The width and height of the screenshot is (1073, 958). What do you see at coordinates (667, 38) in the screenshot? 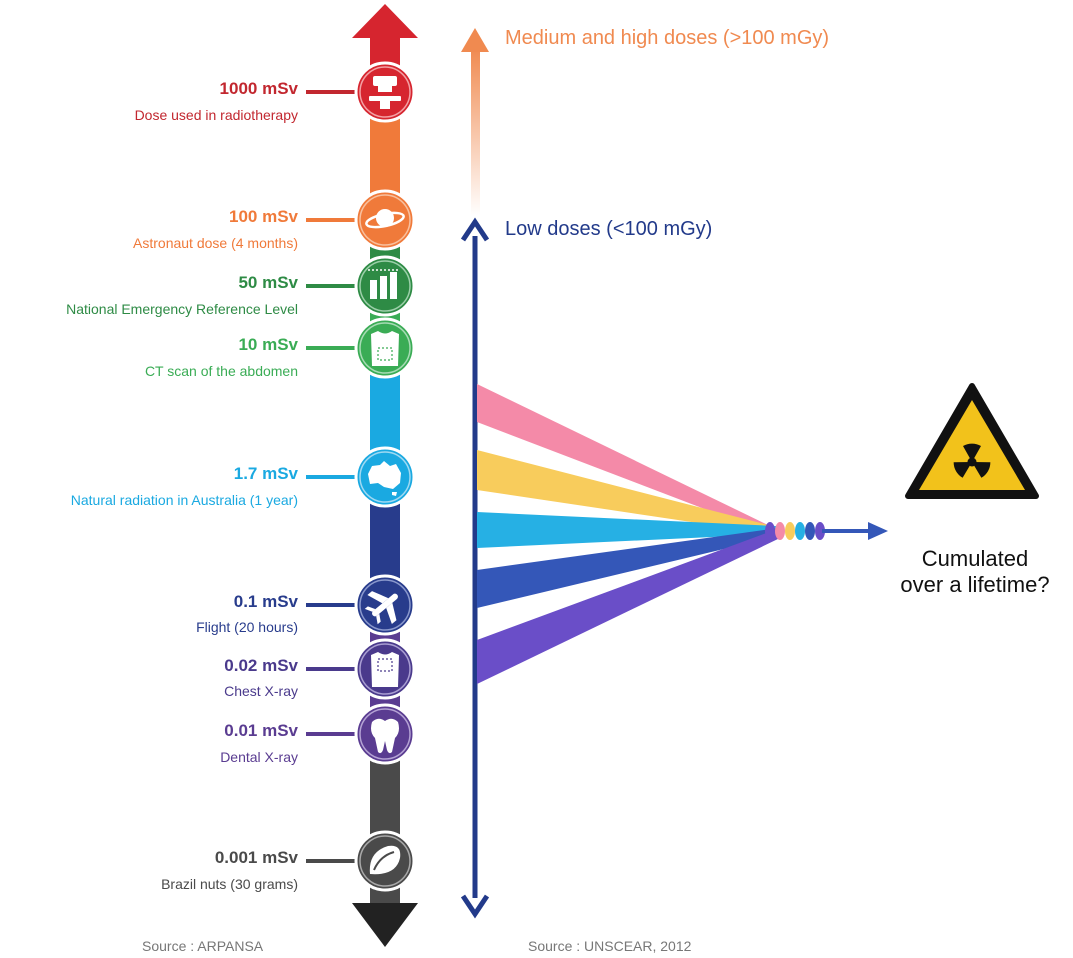
I see `high-dose-band-label: Medium and high doses (>100 mGy)` at bounding box center [667, 38].